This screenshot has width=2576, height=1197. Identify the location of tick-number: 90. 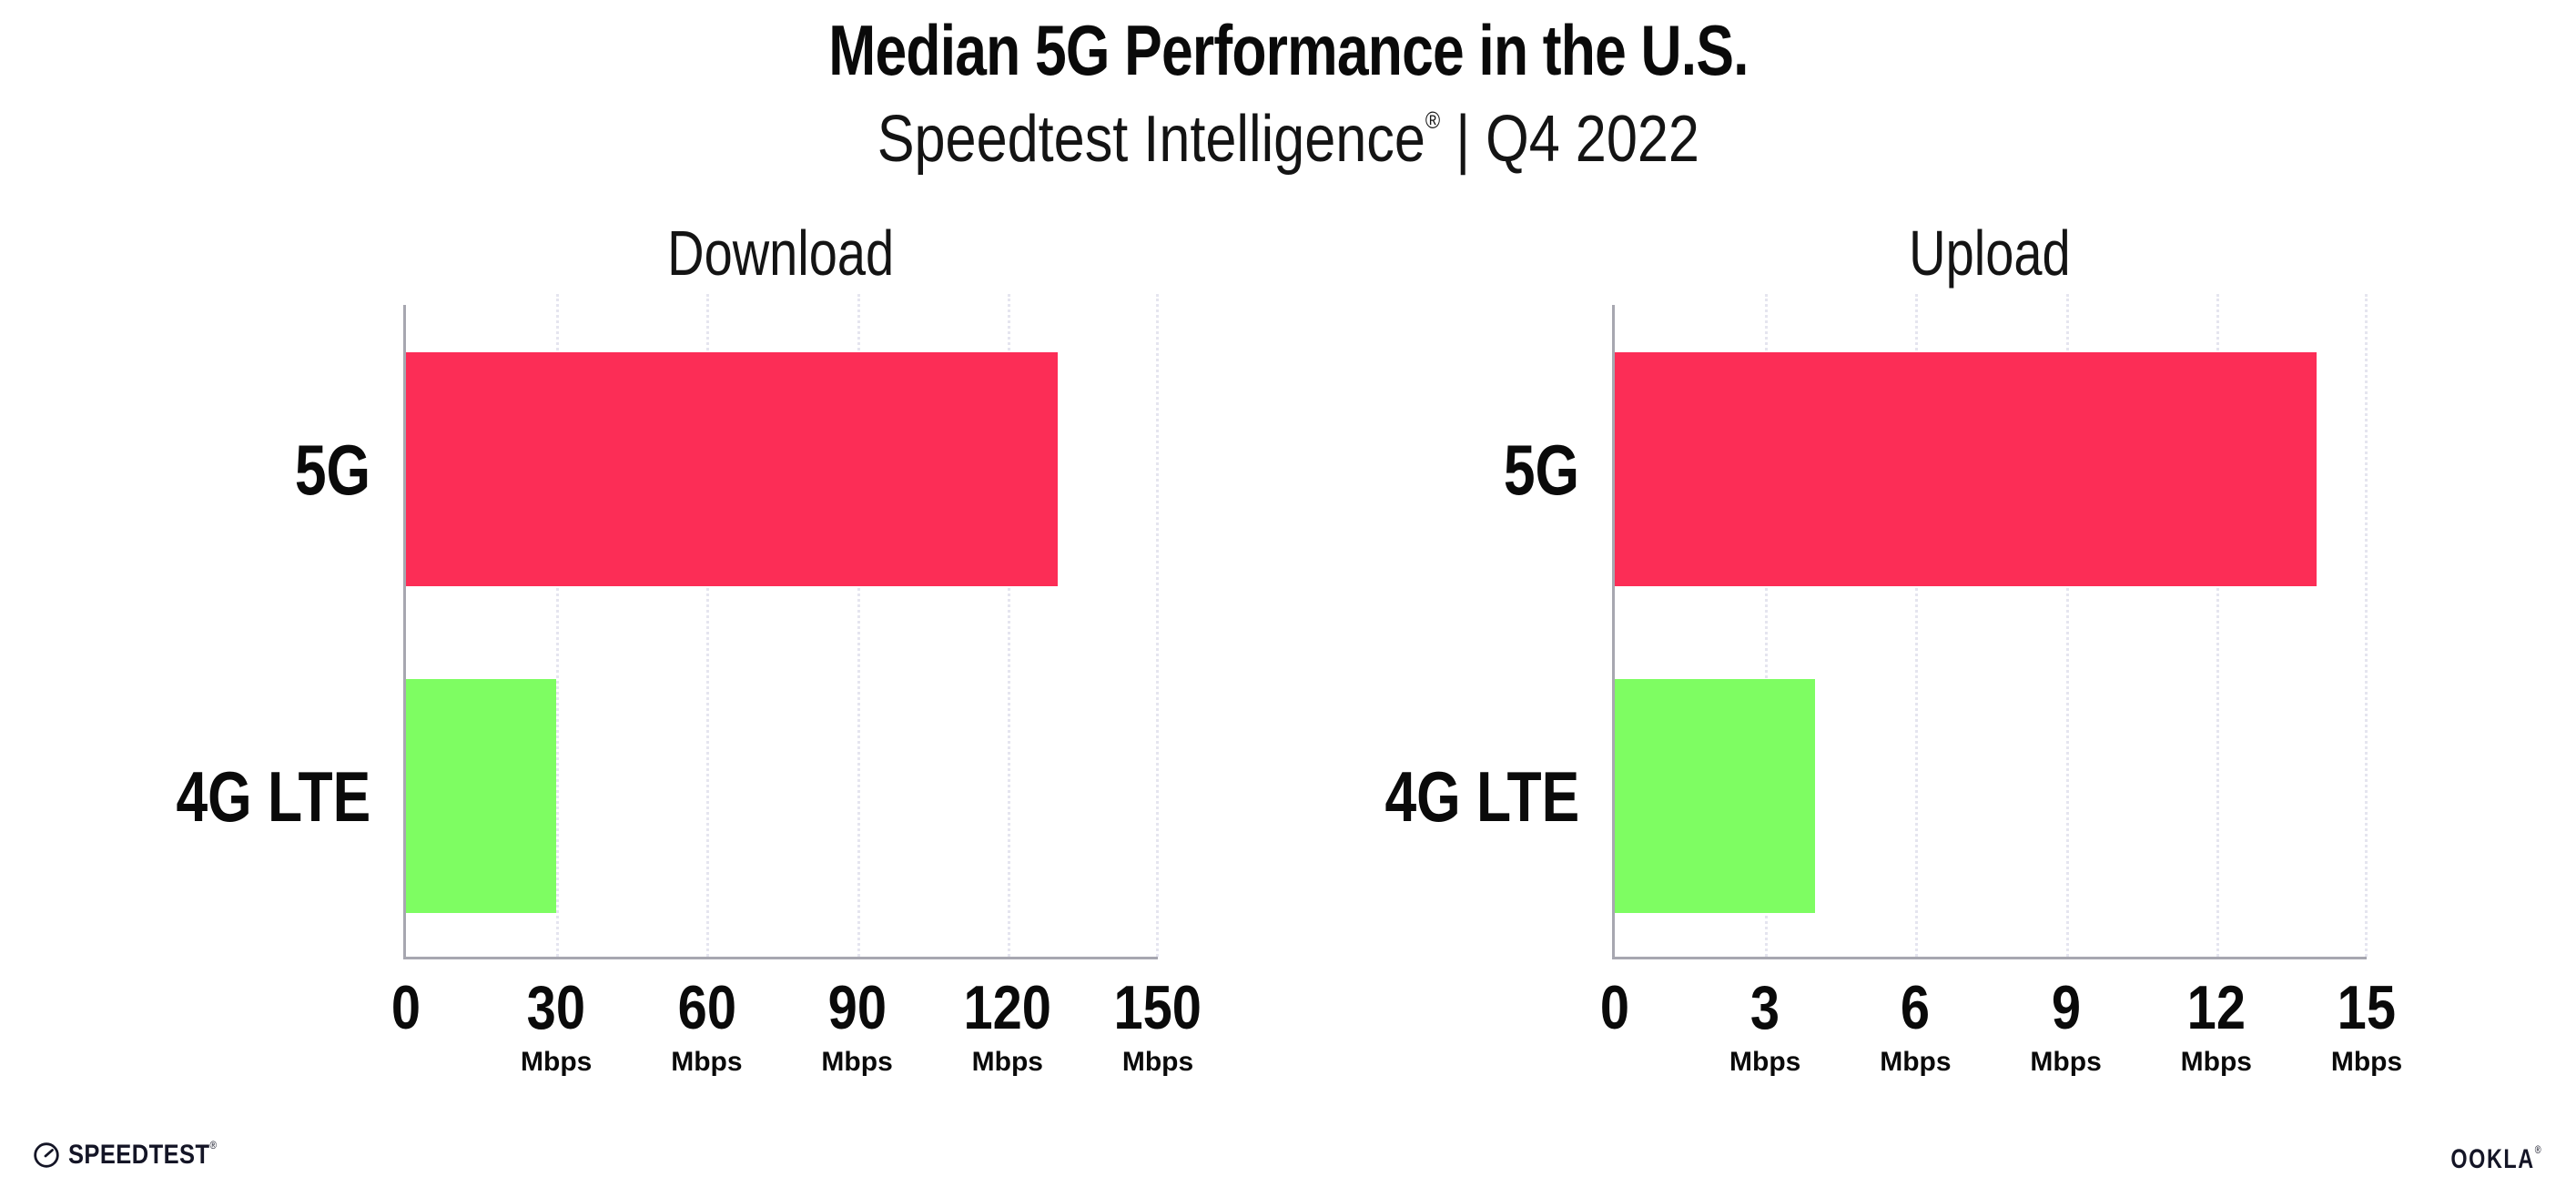
(857, 1008).